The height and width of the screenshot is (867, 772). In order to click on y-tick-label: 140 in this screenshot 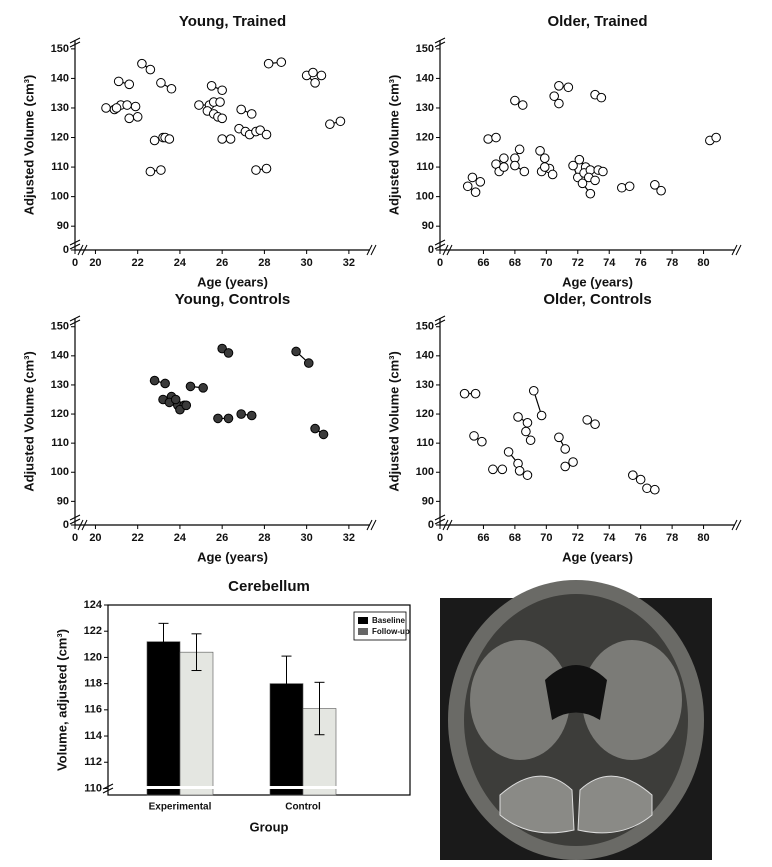, I will do `click(425, 356)`.